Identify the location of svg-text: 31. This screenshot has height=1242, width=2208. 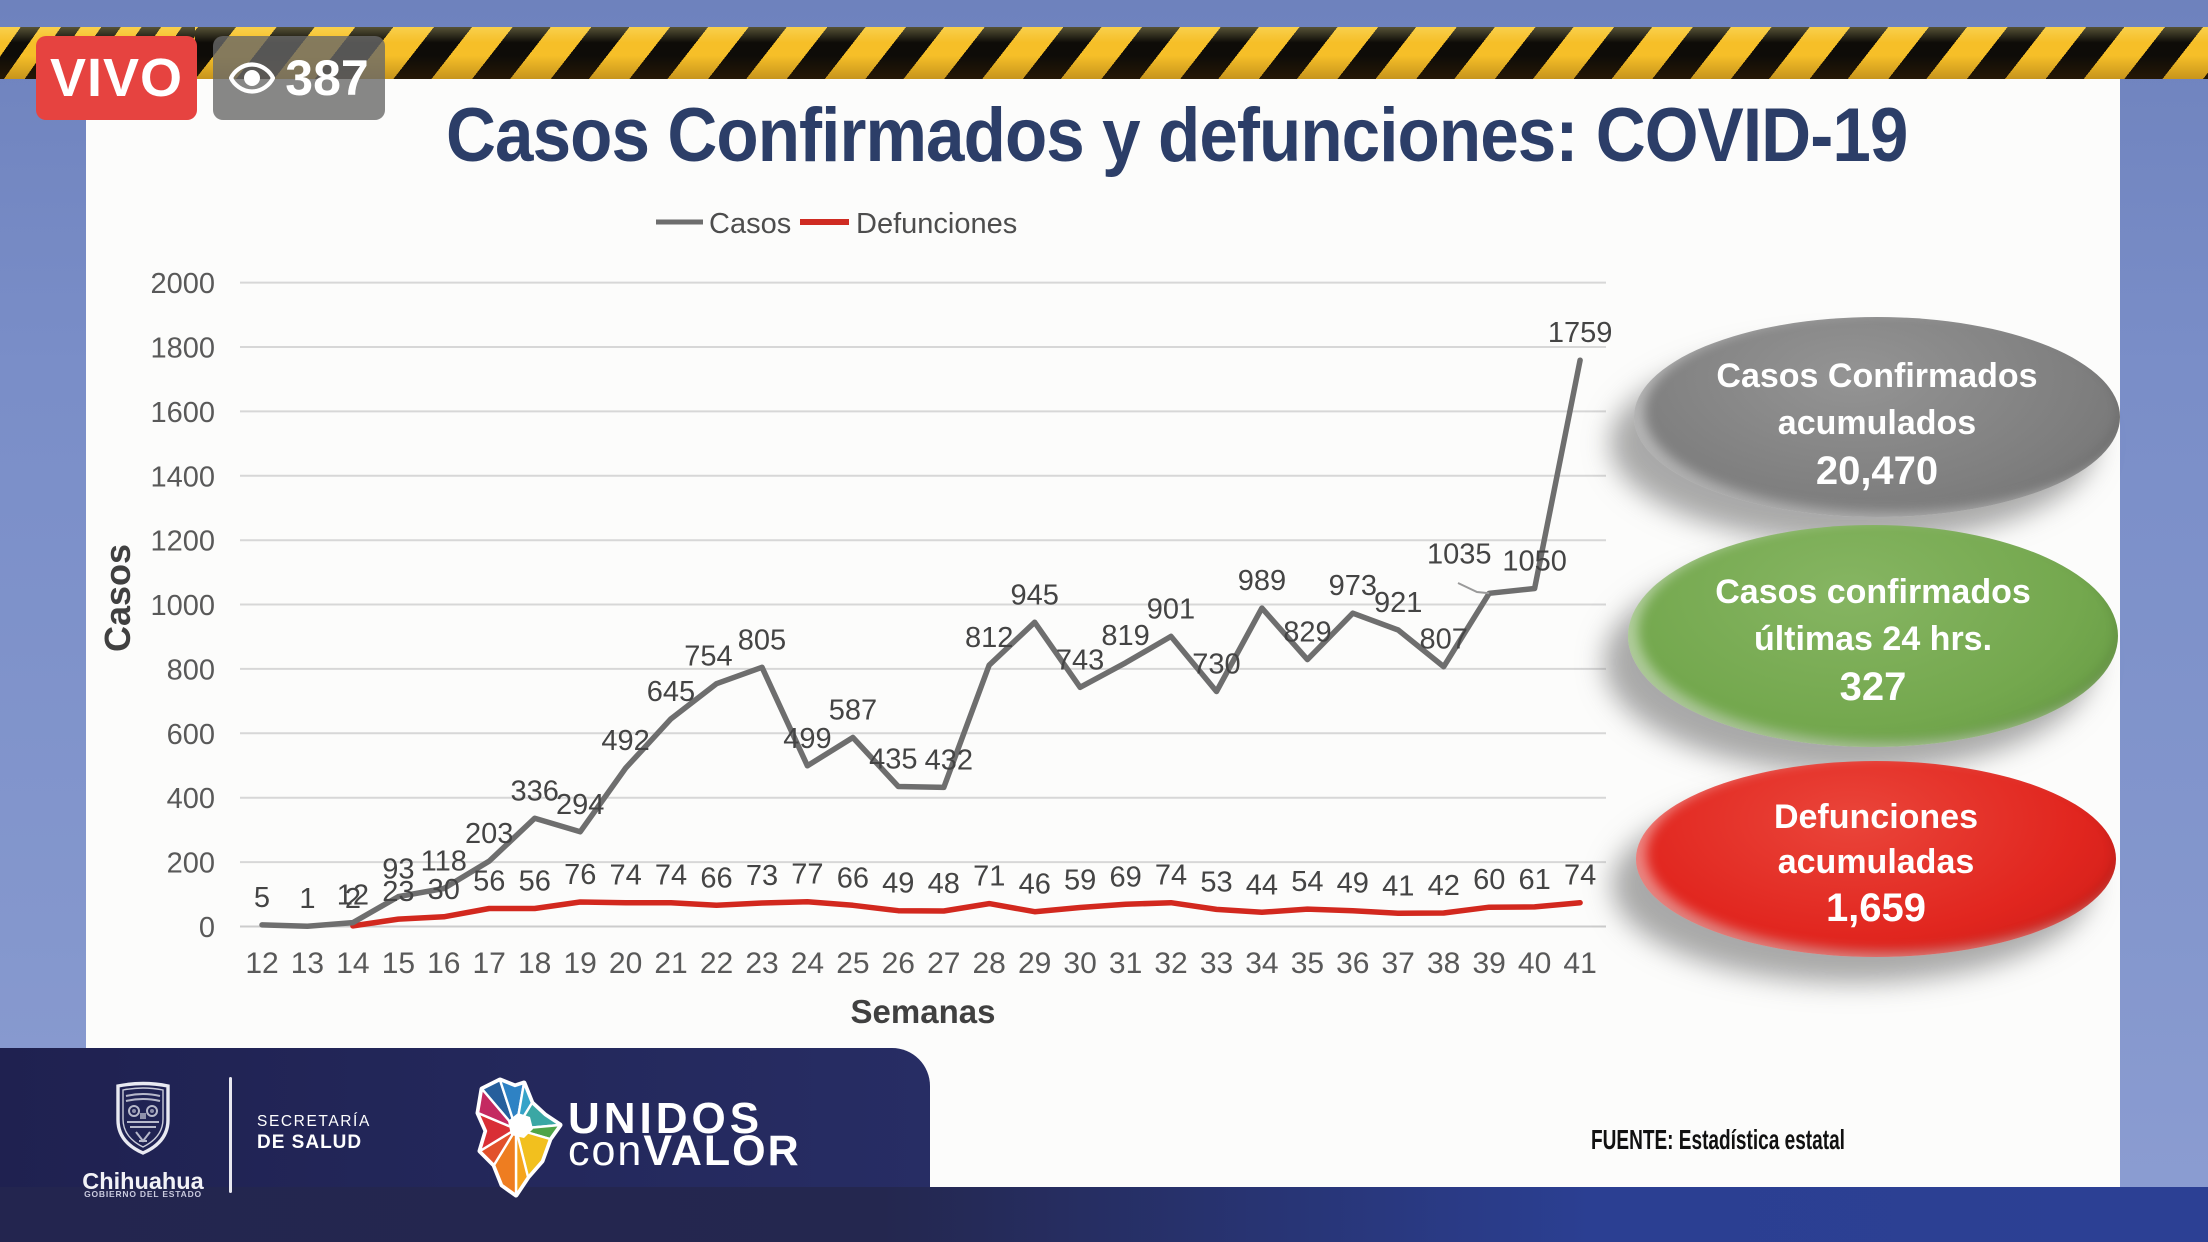
(1125, 963).